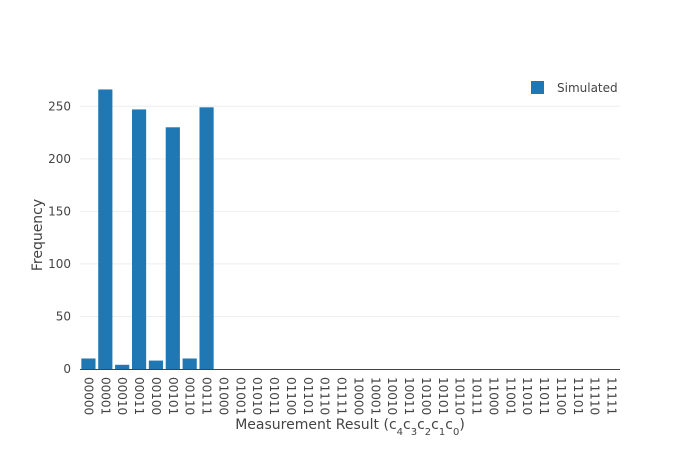 This screenshot has height=454, width=700. I want to click on x-tick-label: 01010, so click(257, 396).